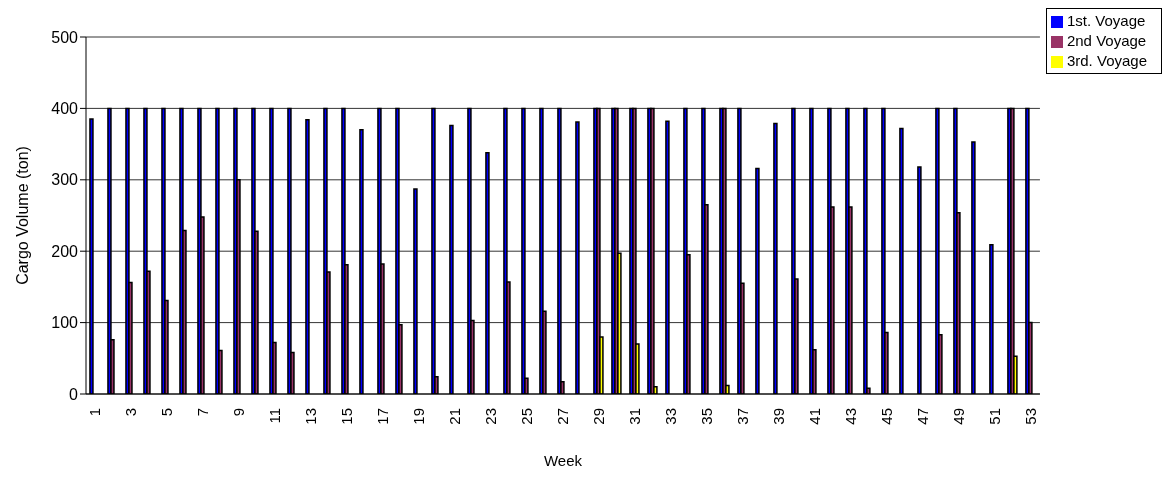 This screenshot has width=1170, height=482. Describe the element at coordinates (65, 109) in the screenshot. I see `y-tick-label: 400` at that location.